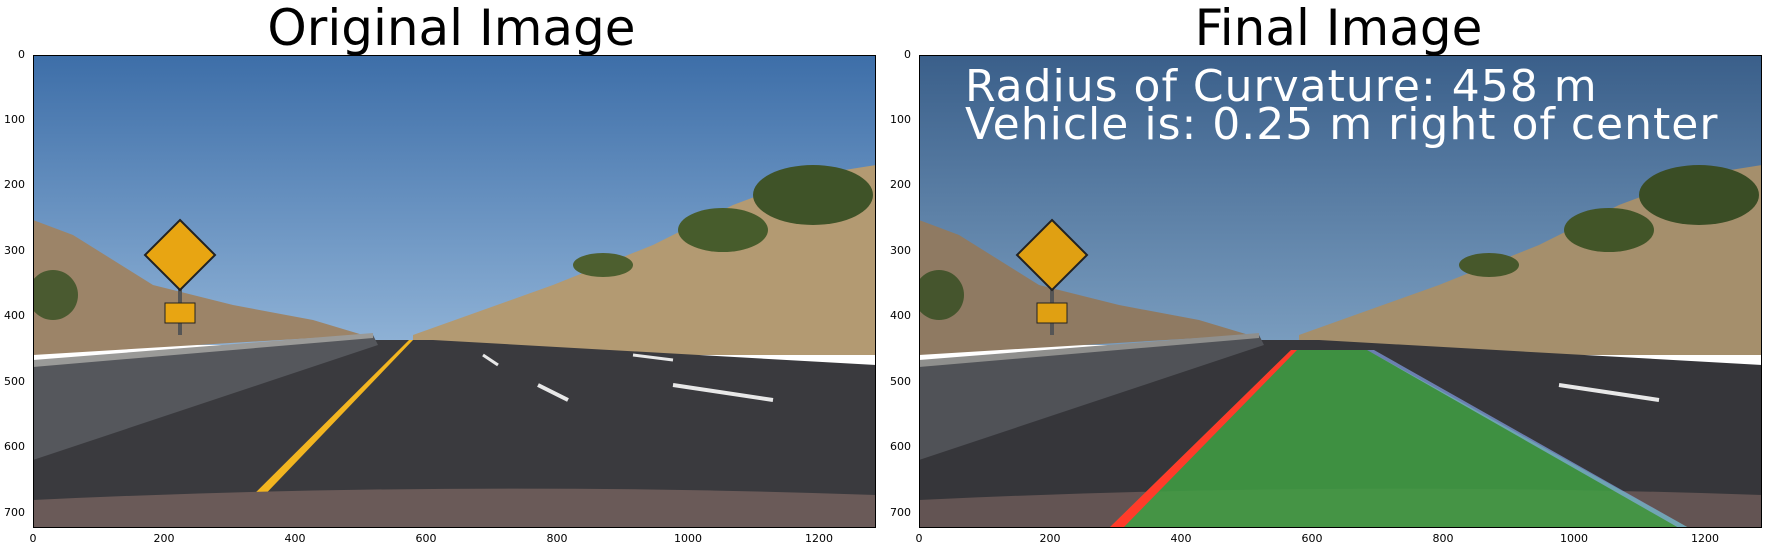 The height and width of the screenshot is (553, 1768). Describe the element at coordinates (328, 422) in the screenshot. I see `yellow-lane-line` at that location.